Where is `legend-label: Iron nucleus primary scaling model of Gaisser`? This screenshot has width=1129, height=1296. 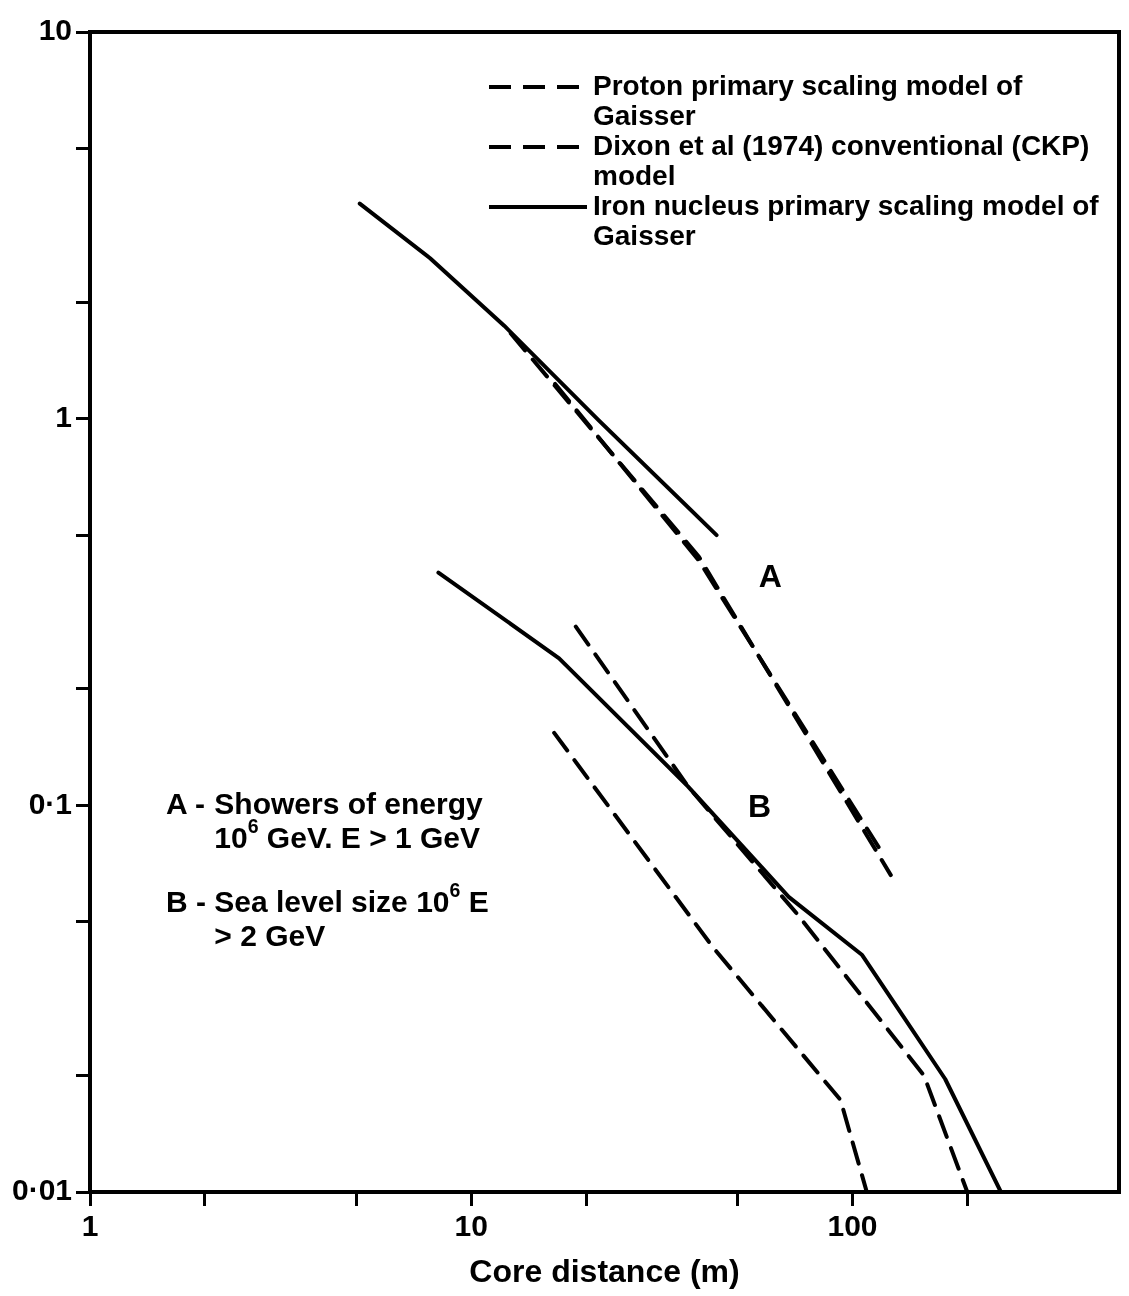
legend-label: Iron nucleus primary scaling model of Gaisser is located at coordinates (846, 220).